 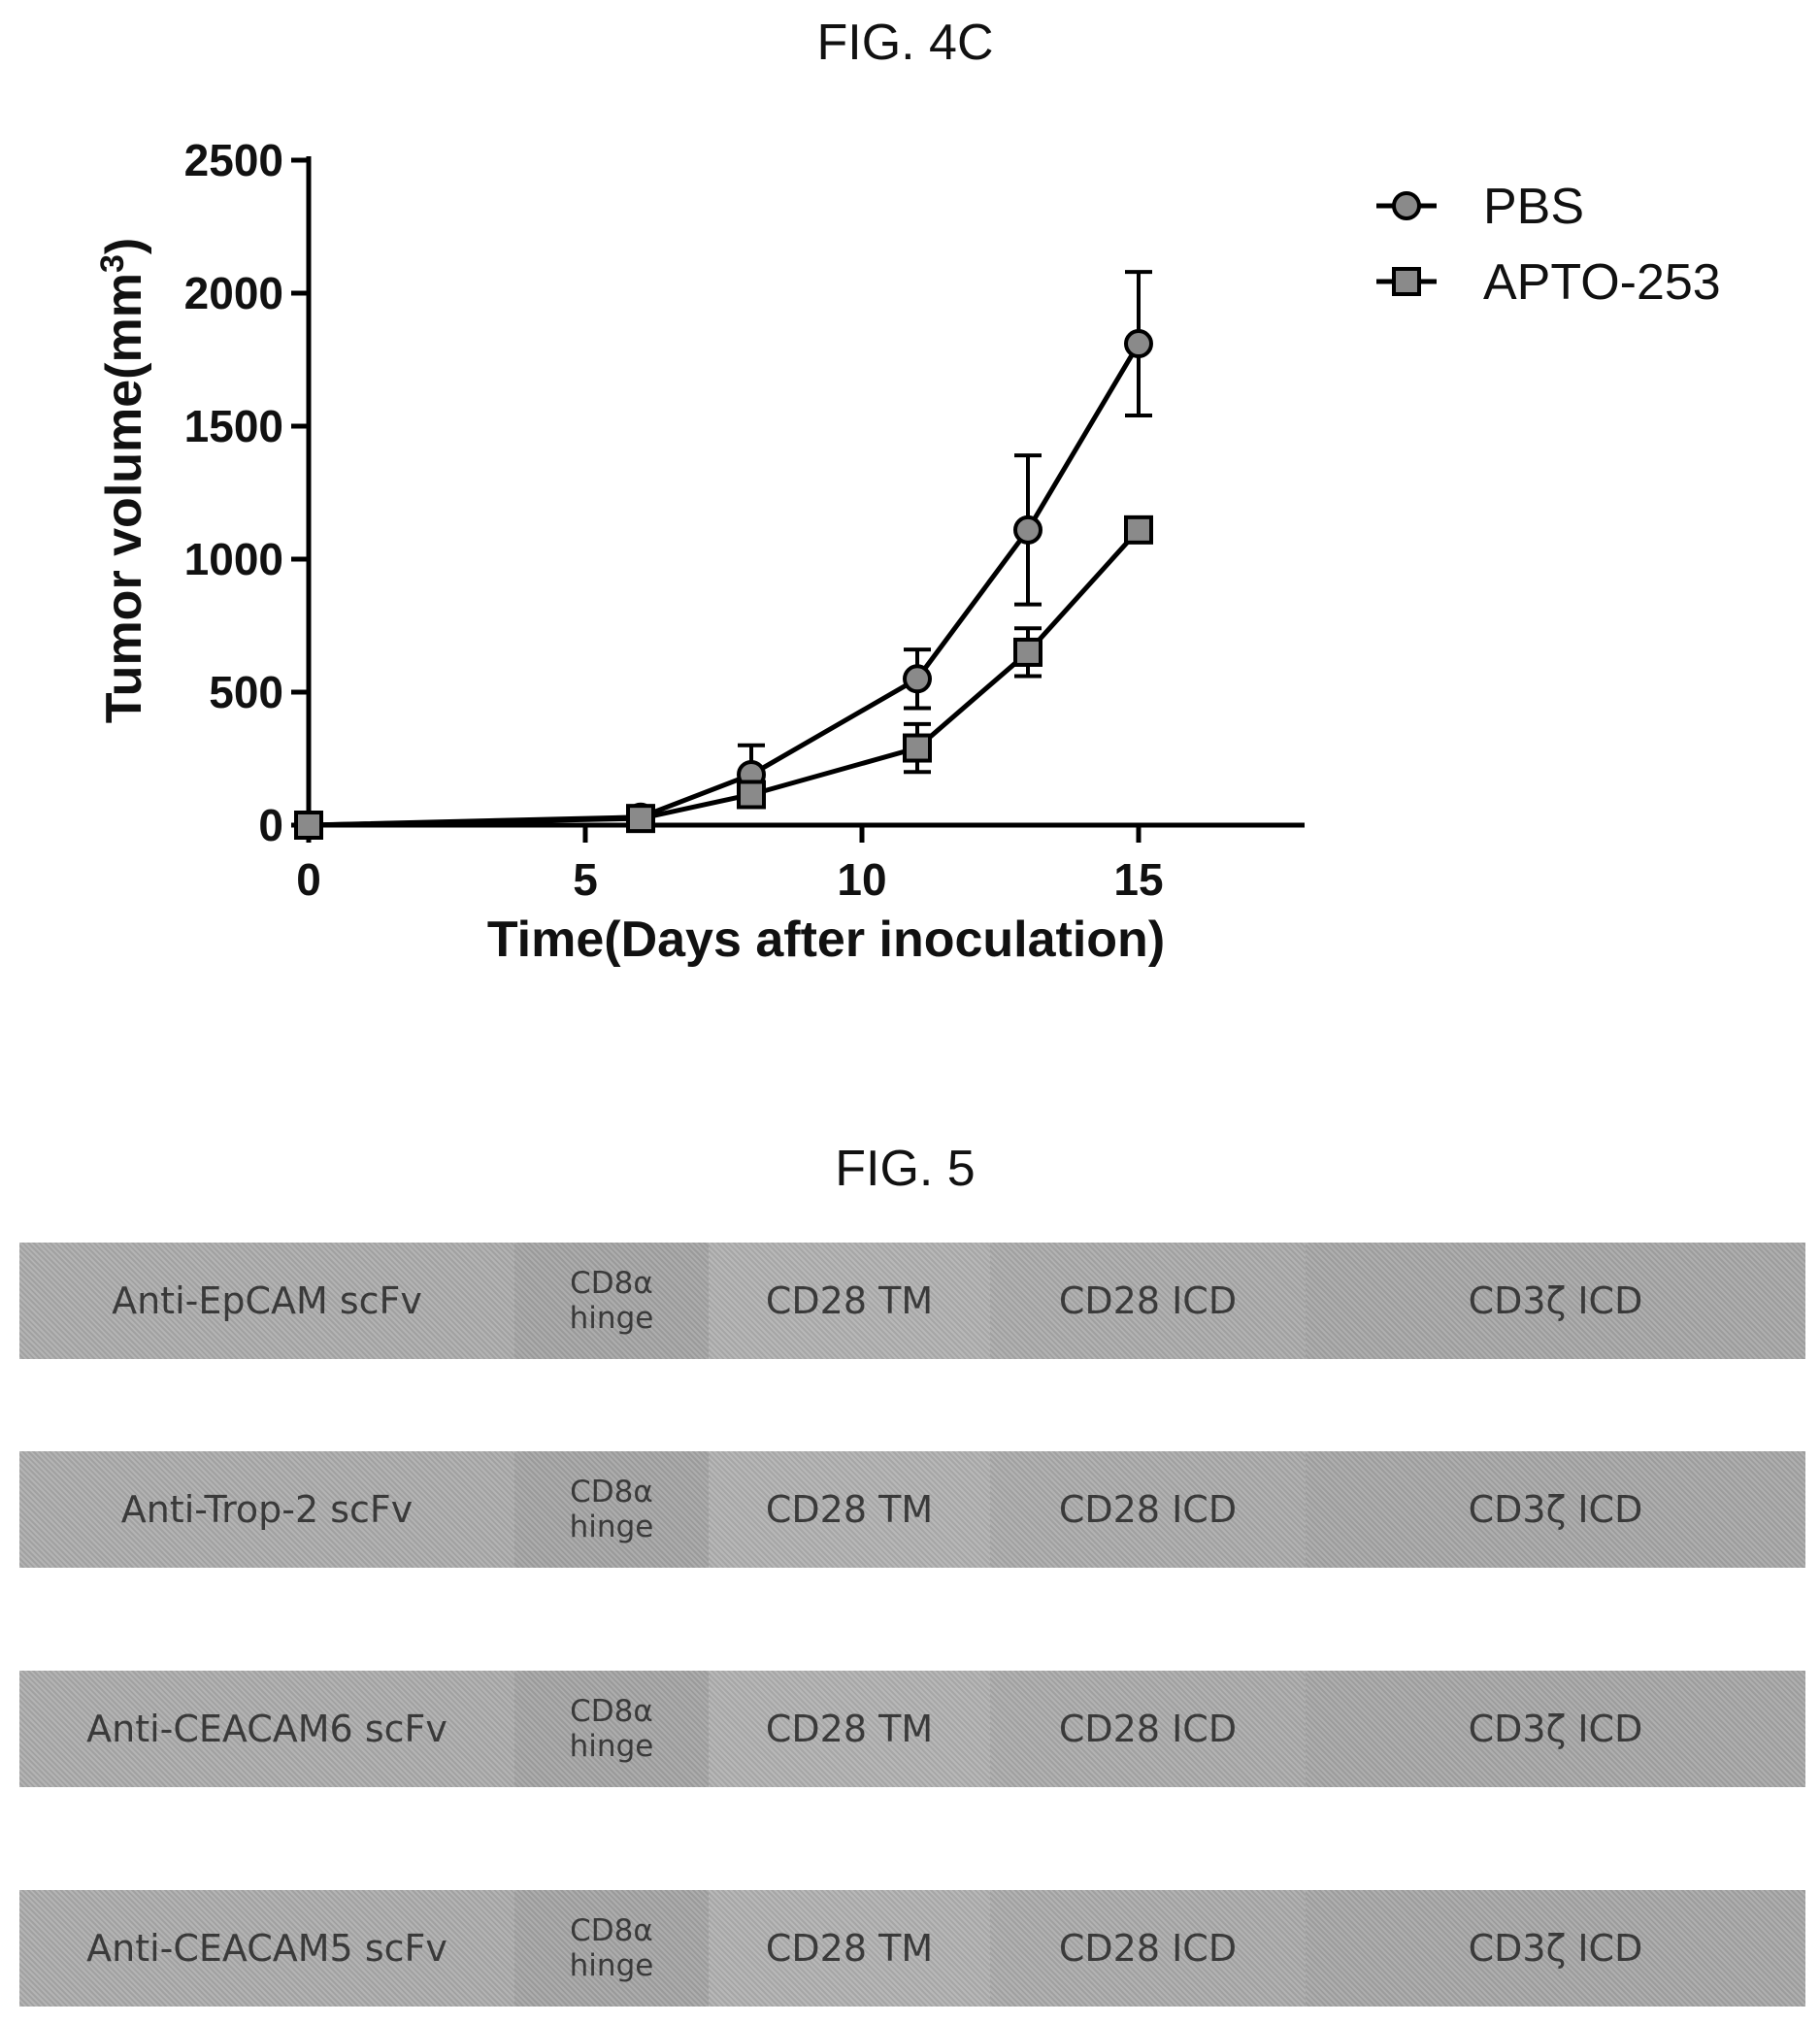 What do you see at coordinates (905, 1169) in the screenshot?
I see `figure-5-title: FIG. 5` at bounding box center [905, 1169].